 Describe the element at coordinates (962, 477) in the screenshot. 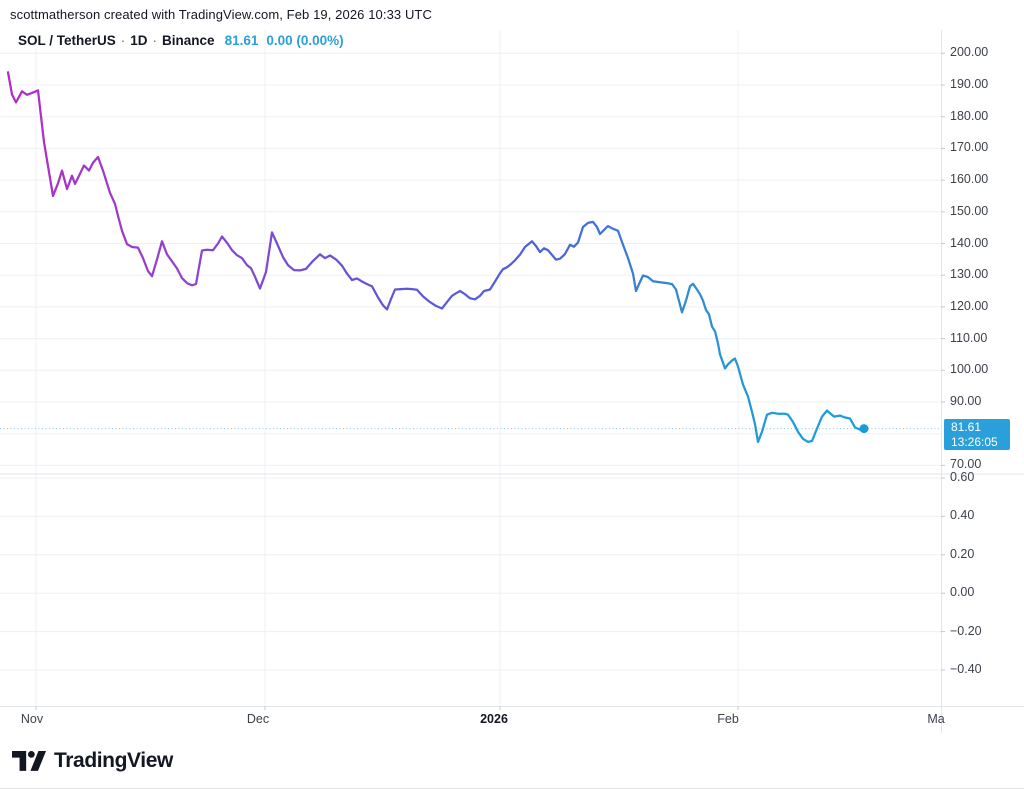

I see `indicator-axis-label: 0.60` at that location.